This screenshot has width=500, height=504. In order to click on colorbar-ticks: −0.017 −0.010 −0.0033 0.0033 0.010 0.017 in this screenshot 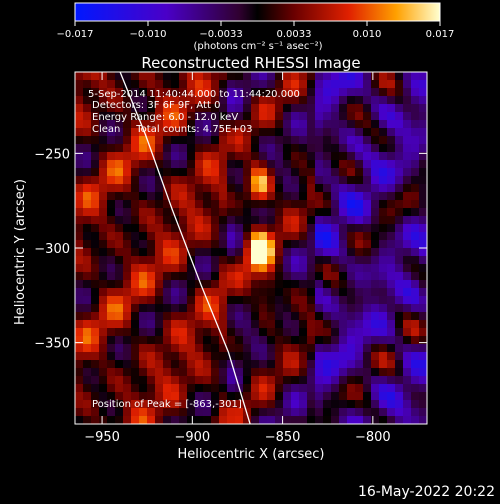, I will do `click(255, 30)`.